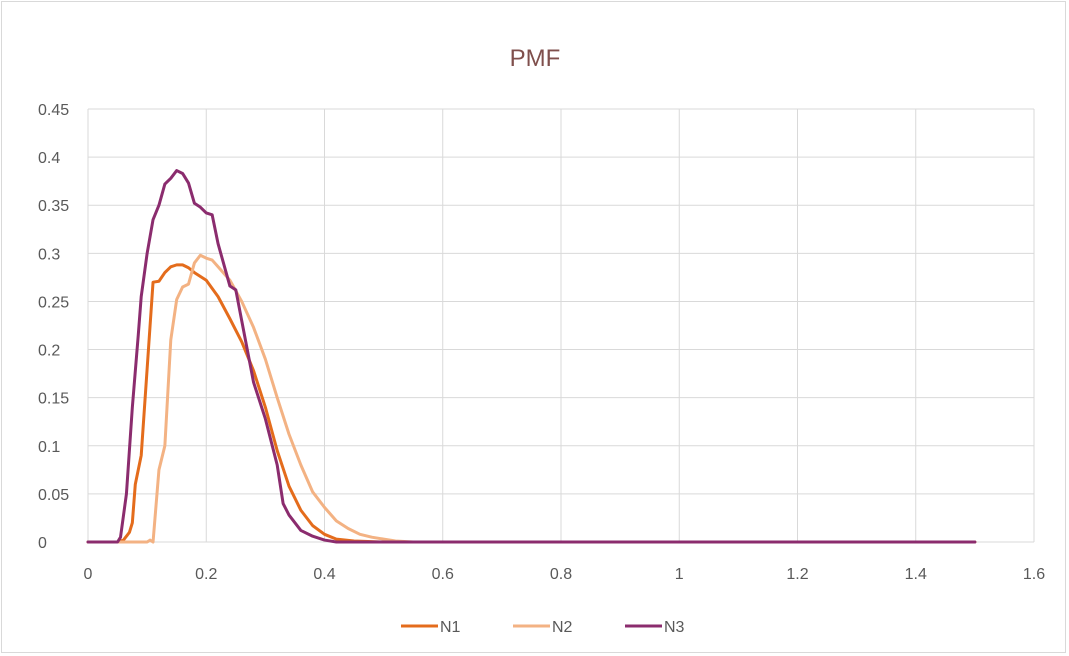 This screenshot has width=1069, height=656. What do you see at coordinates (674, 627) in the screenshot?
I see `legend-label-n3: N3` at bounding box center [674, 627].